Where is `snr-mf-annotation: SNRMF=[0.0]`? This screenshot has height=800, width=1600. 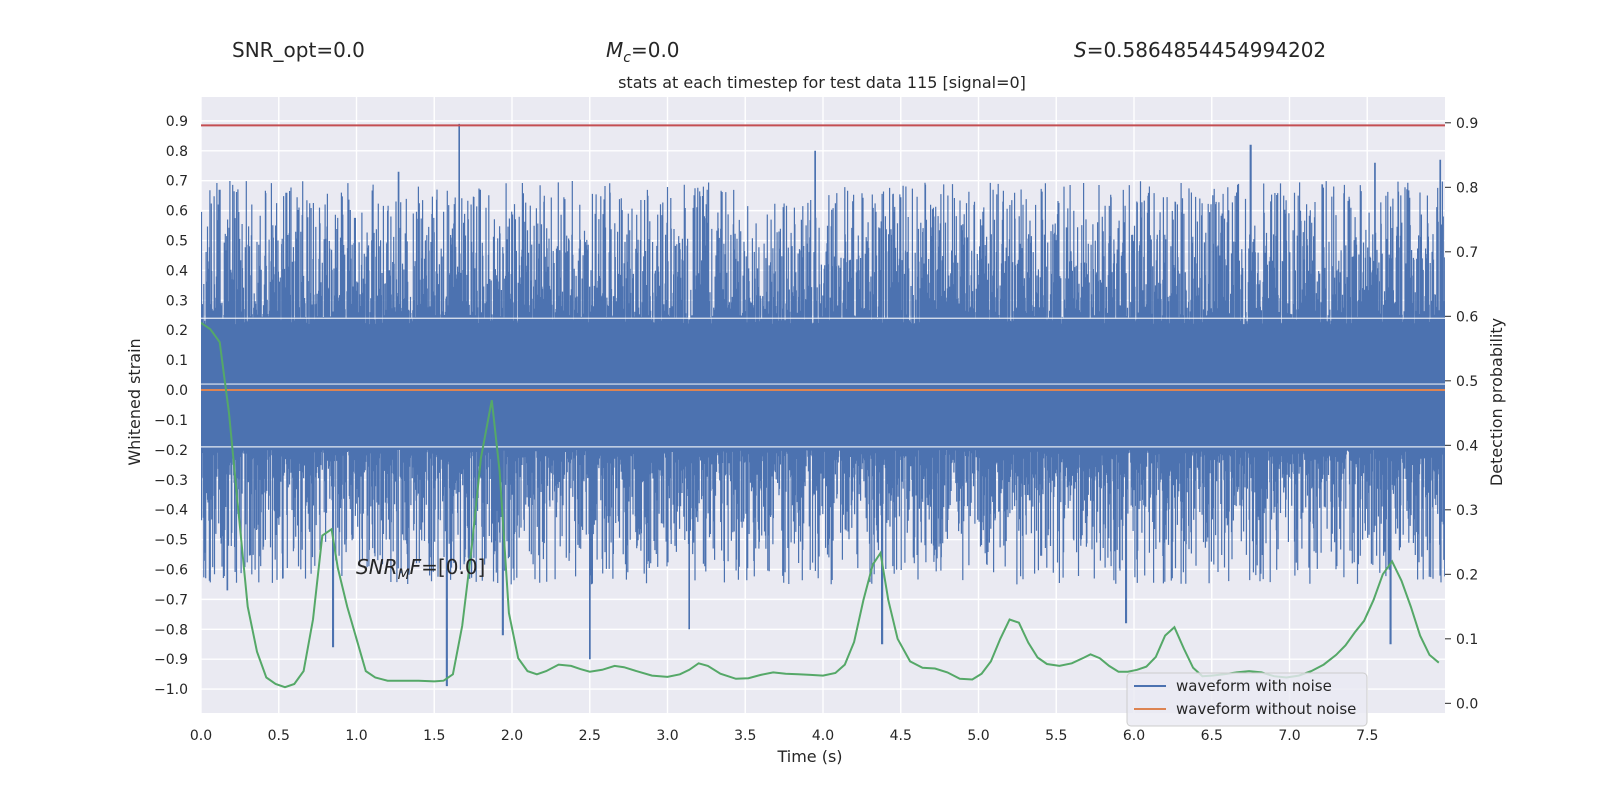
snr-mf-annotation: SNRMF=[0.0] is located at coordinates (420, 569).